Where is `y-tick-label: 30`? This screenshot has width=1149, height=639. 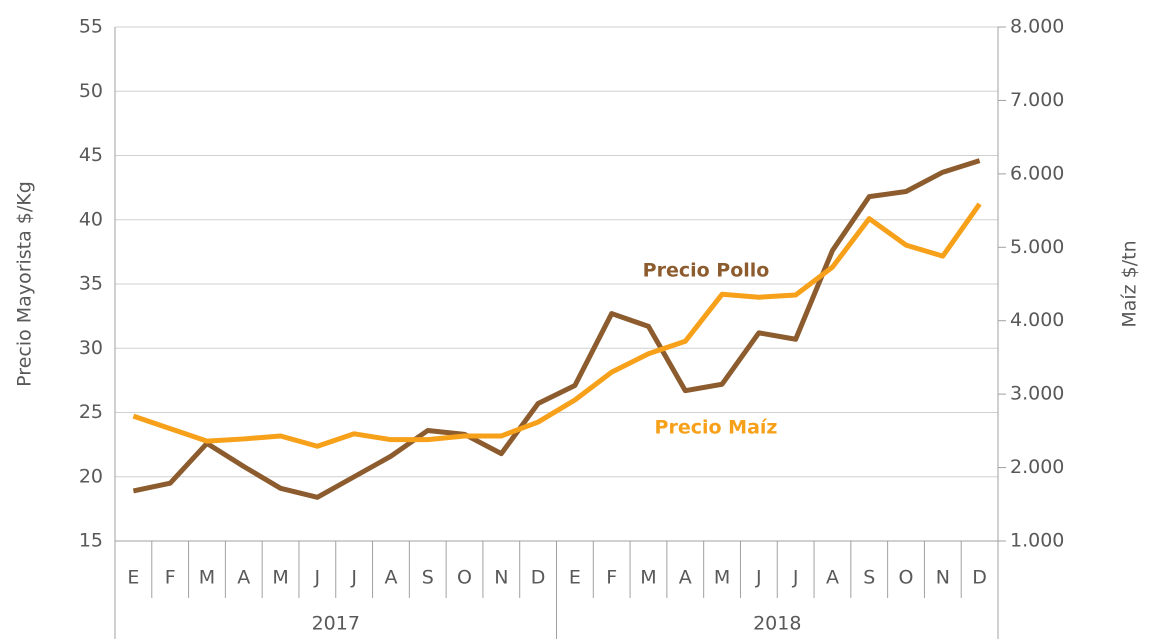
y-tick-label: 30 is located at coordinates (91, 348).